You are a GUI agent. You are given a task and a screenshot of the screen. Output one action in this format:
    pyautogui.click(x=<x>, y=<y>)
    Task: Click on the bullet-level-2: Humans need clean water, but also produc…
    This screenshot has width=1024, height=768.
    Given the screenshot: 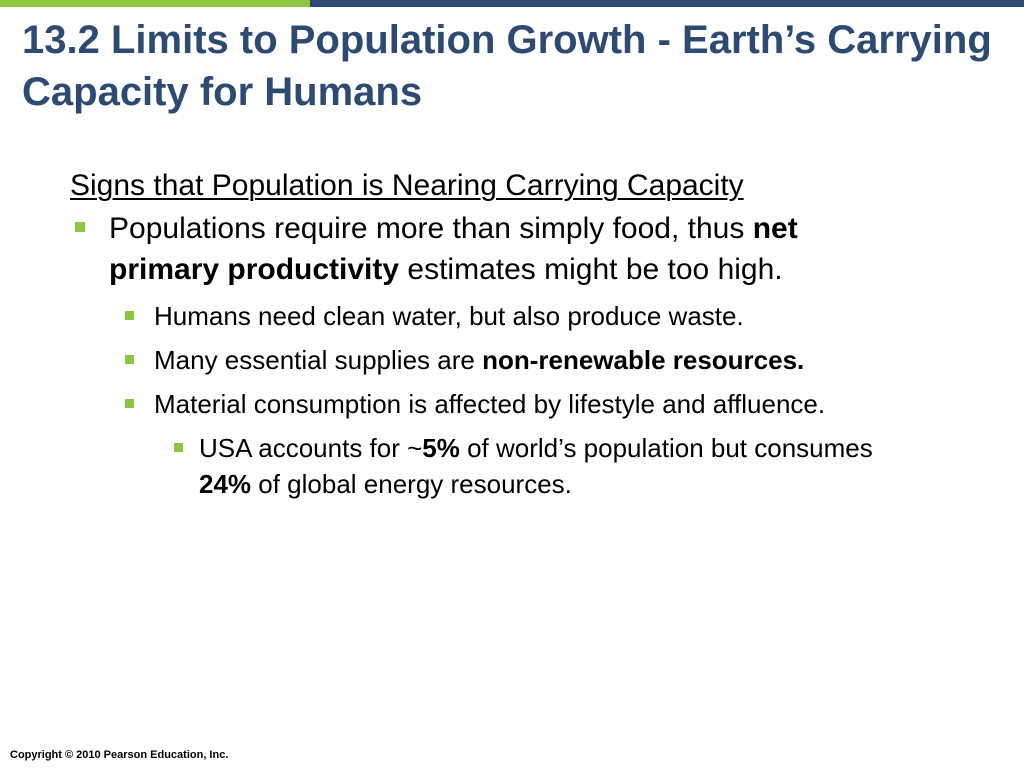 What is the action you would take?
    pyautogui.click(x=497, y=316)
    